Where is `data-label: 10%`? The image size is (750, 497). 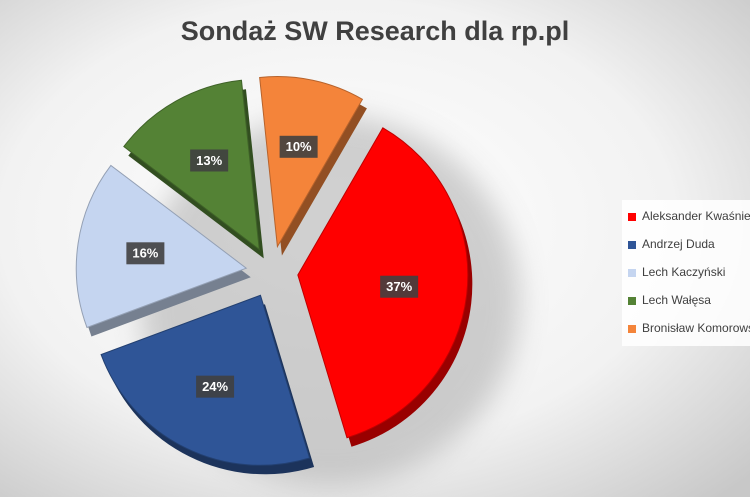
data-label: 10% is located at coordinates (299, 146).